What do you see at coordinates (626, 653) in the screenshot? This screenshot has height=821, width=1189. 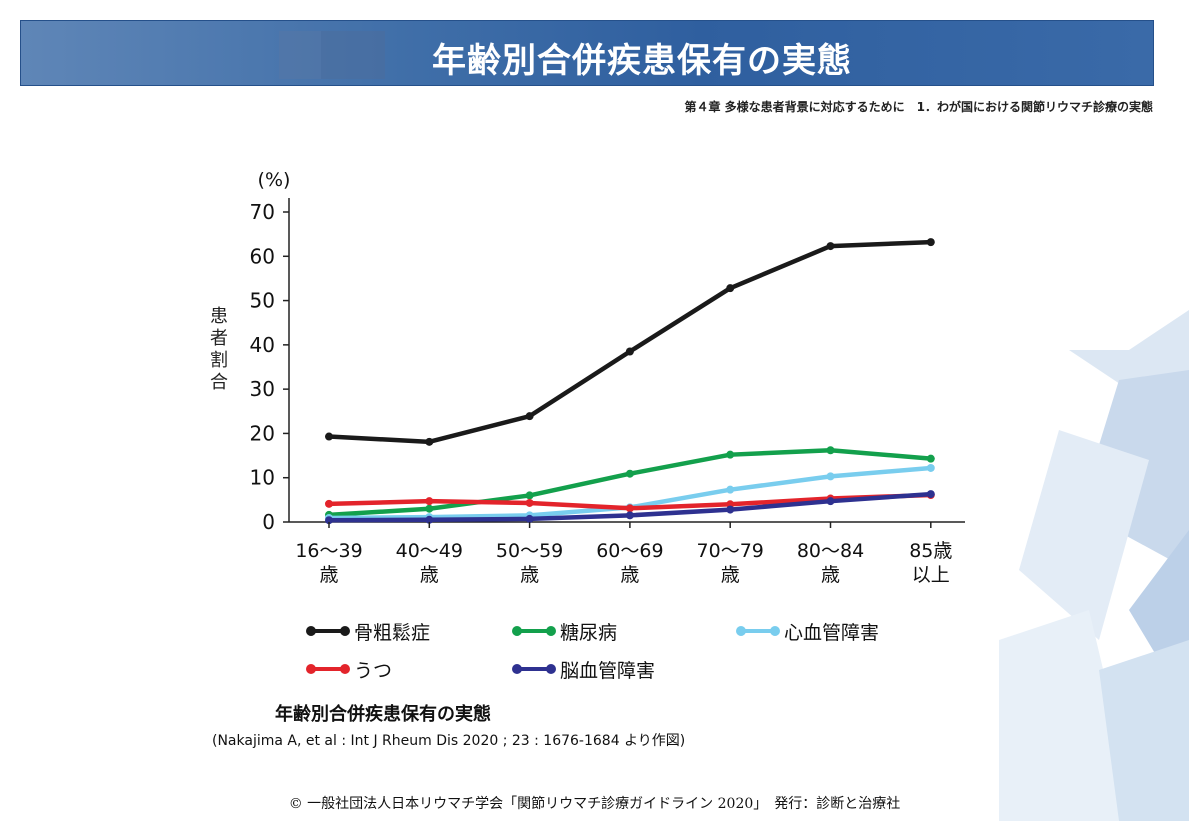 I see `chart-legend: 骨粗鬆症 糖尿病 心血管障害うつ 脳血管障害` at bounding box center [626, 653].